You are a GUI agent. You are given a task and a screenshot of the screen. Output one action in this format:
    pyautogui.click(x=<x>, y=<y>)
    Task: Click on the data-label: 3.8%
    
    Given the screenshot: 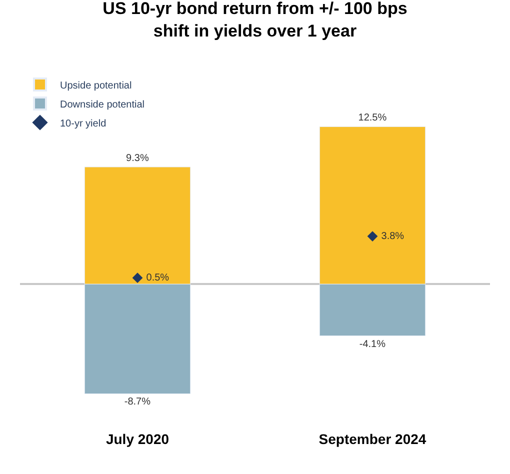 What is the action you would take?
    pyautogui.click(x=391, y=236)
    